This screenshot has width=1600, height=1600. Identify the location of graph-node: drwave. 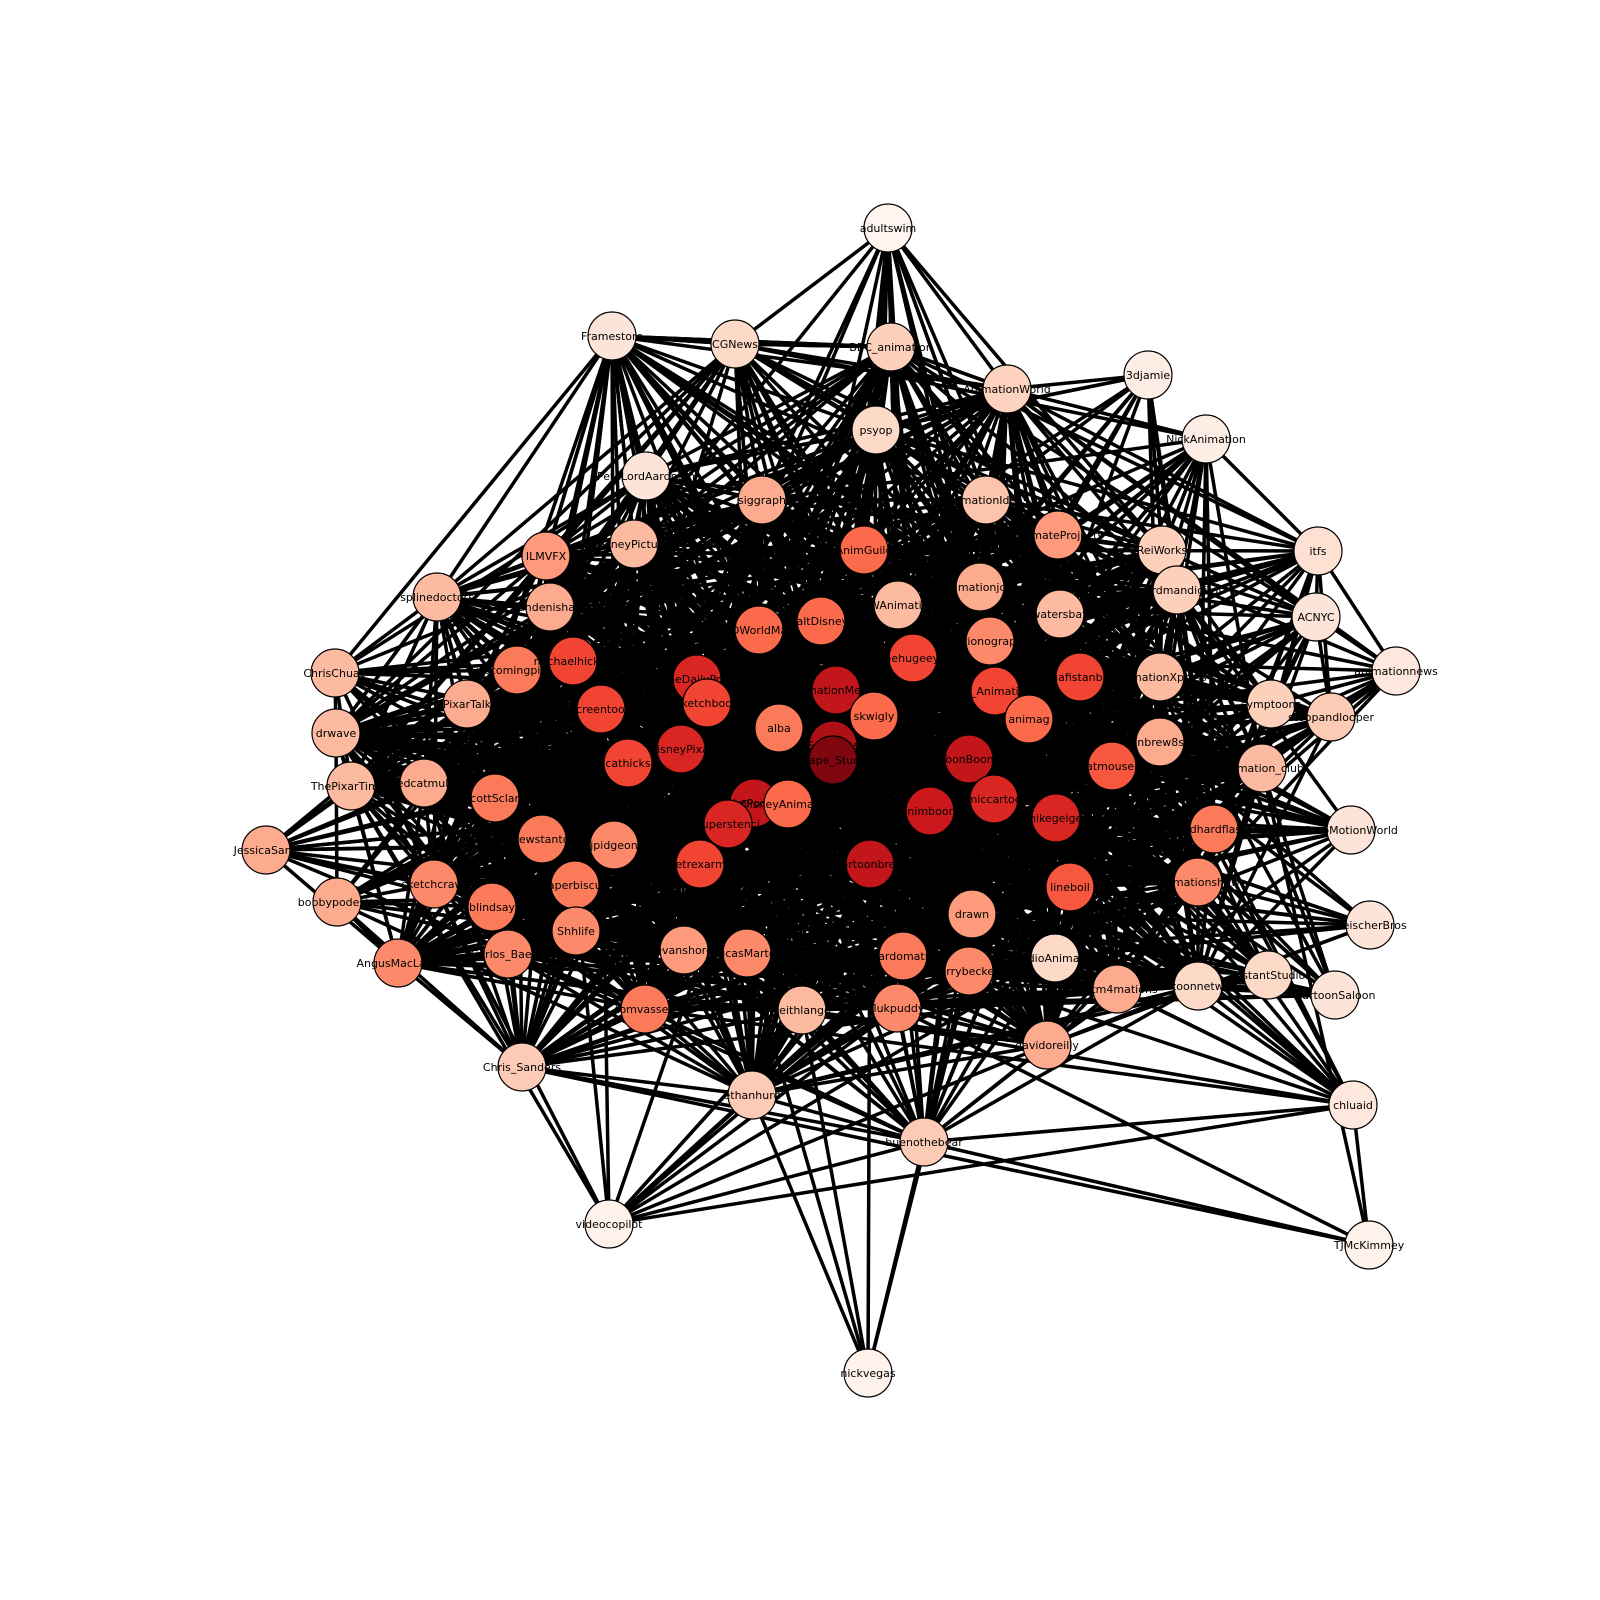
(336, 733).